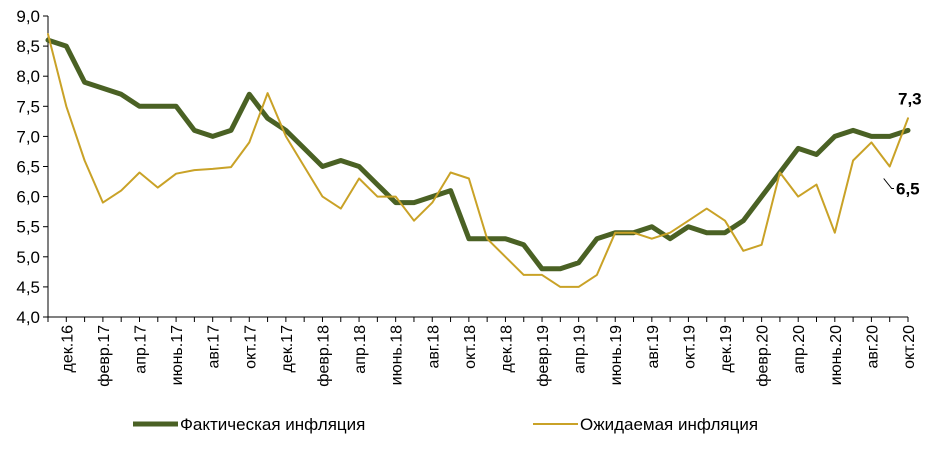  I want to click on x-tick-label: апр.20, so click(799, 349).